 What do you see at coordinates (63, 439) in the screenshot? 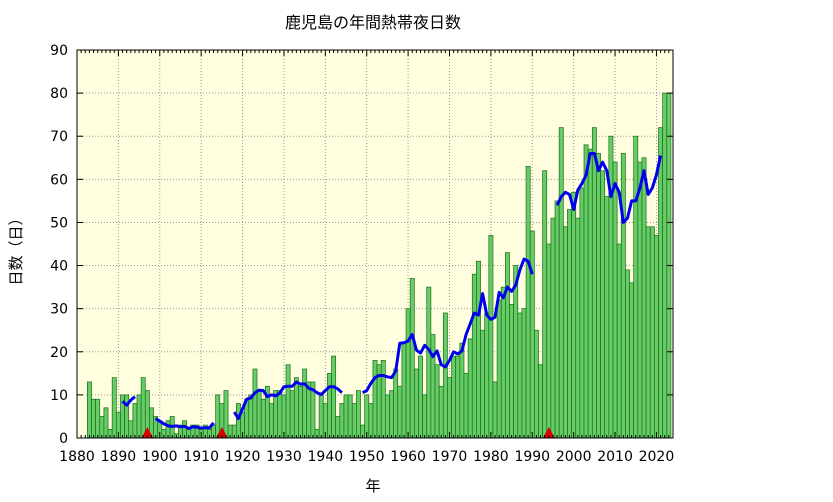
I see `y-tick-label: 0` at bounding box center [63, 439].